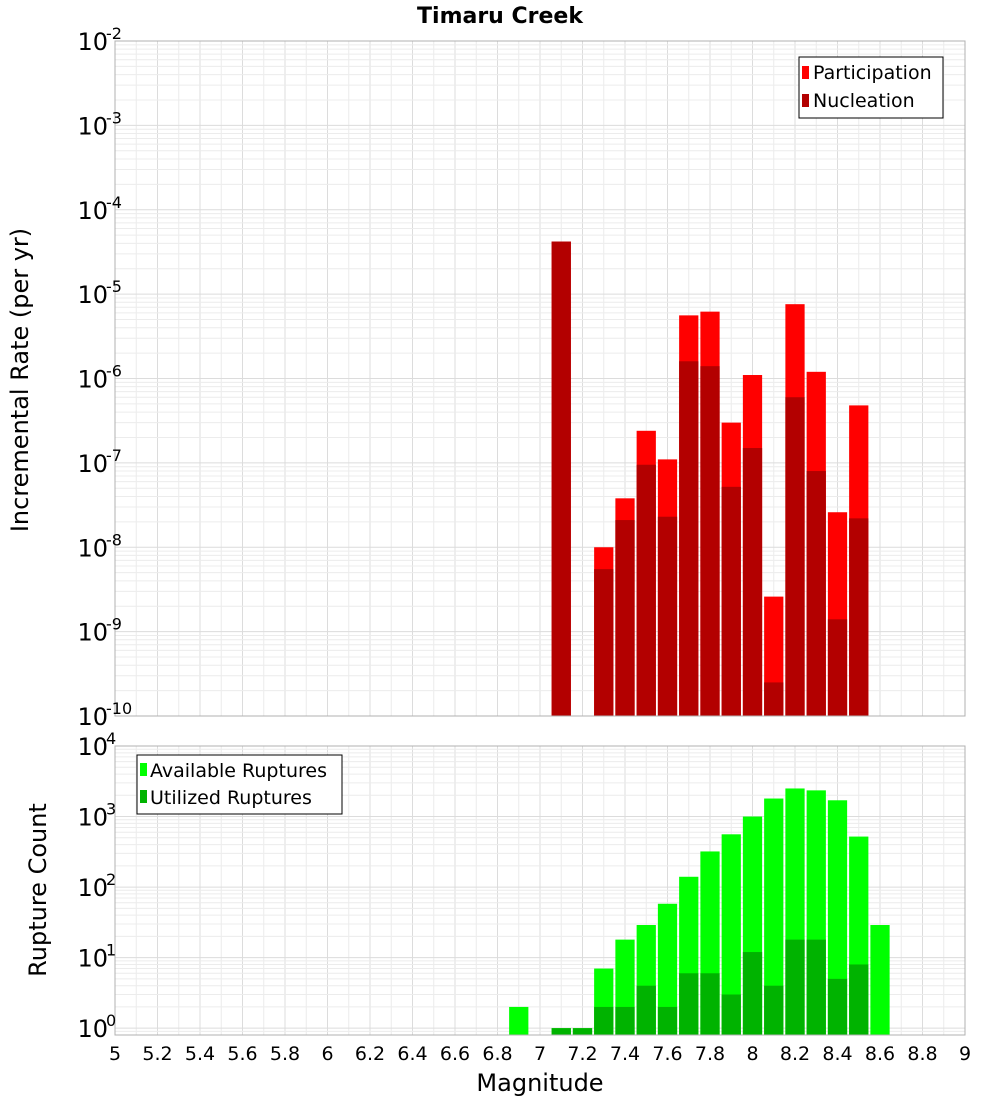 Image resolution: width=1000 pixels, height=1100 pixels. Describe the element at coordinates (497, 1054) in the screenshot. I see `x-tick-label: 6.8` at that location.